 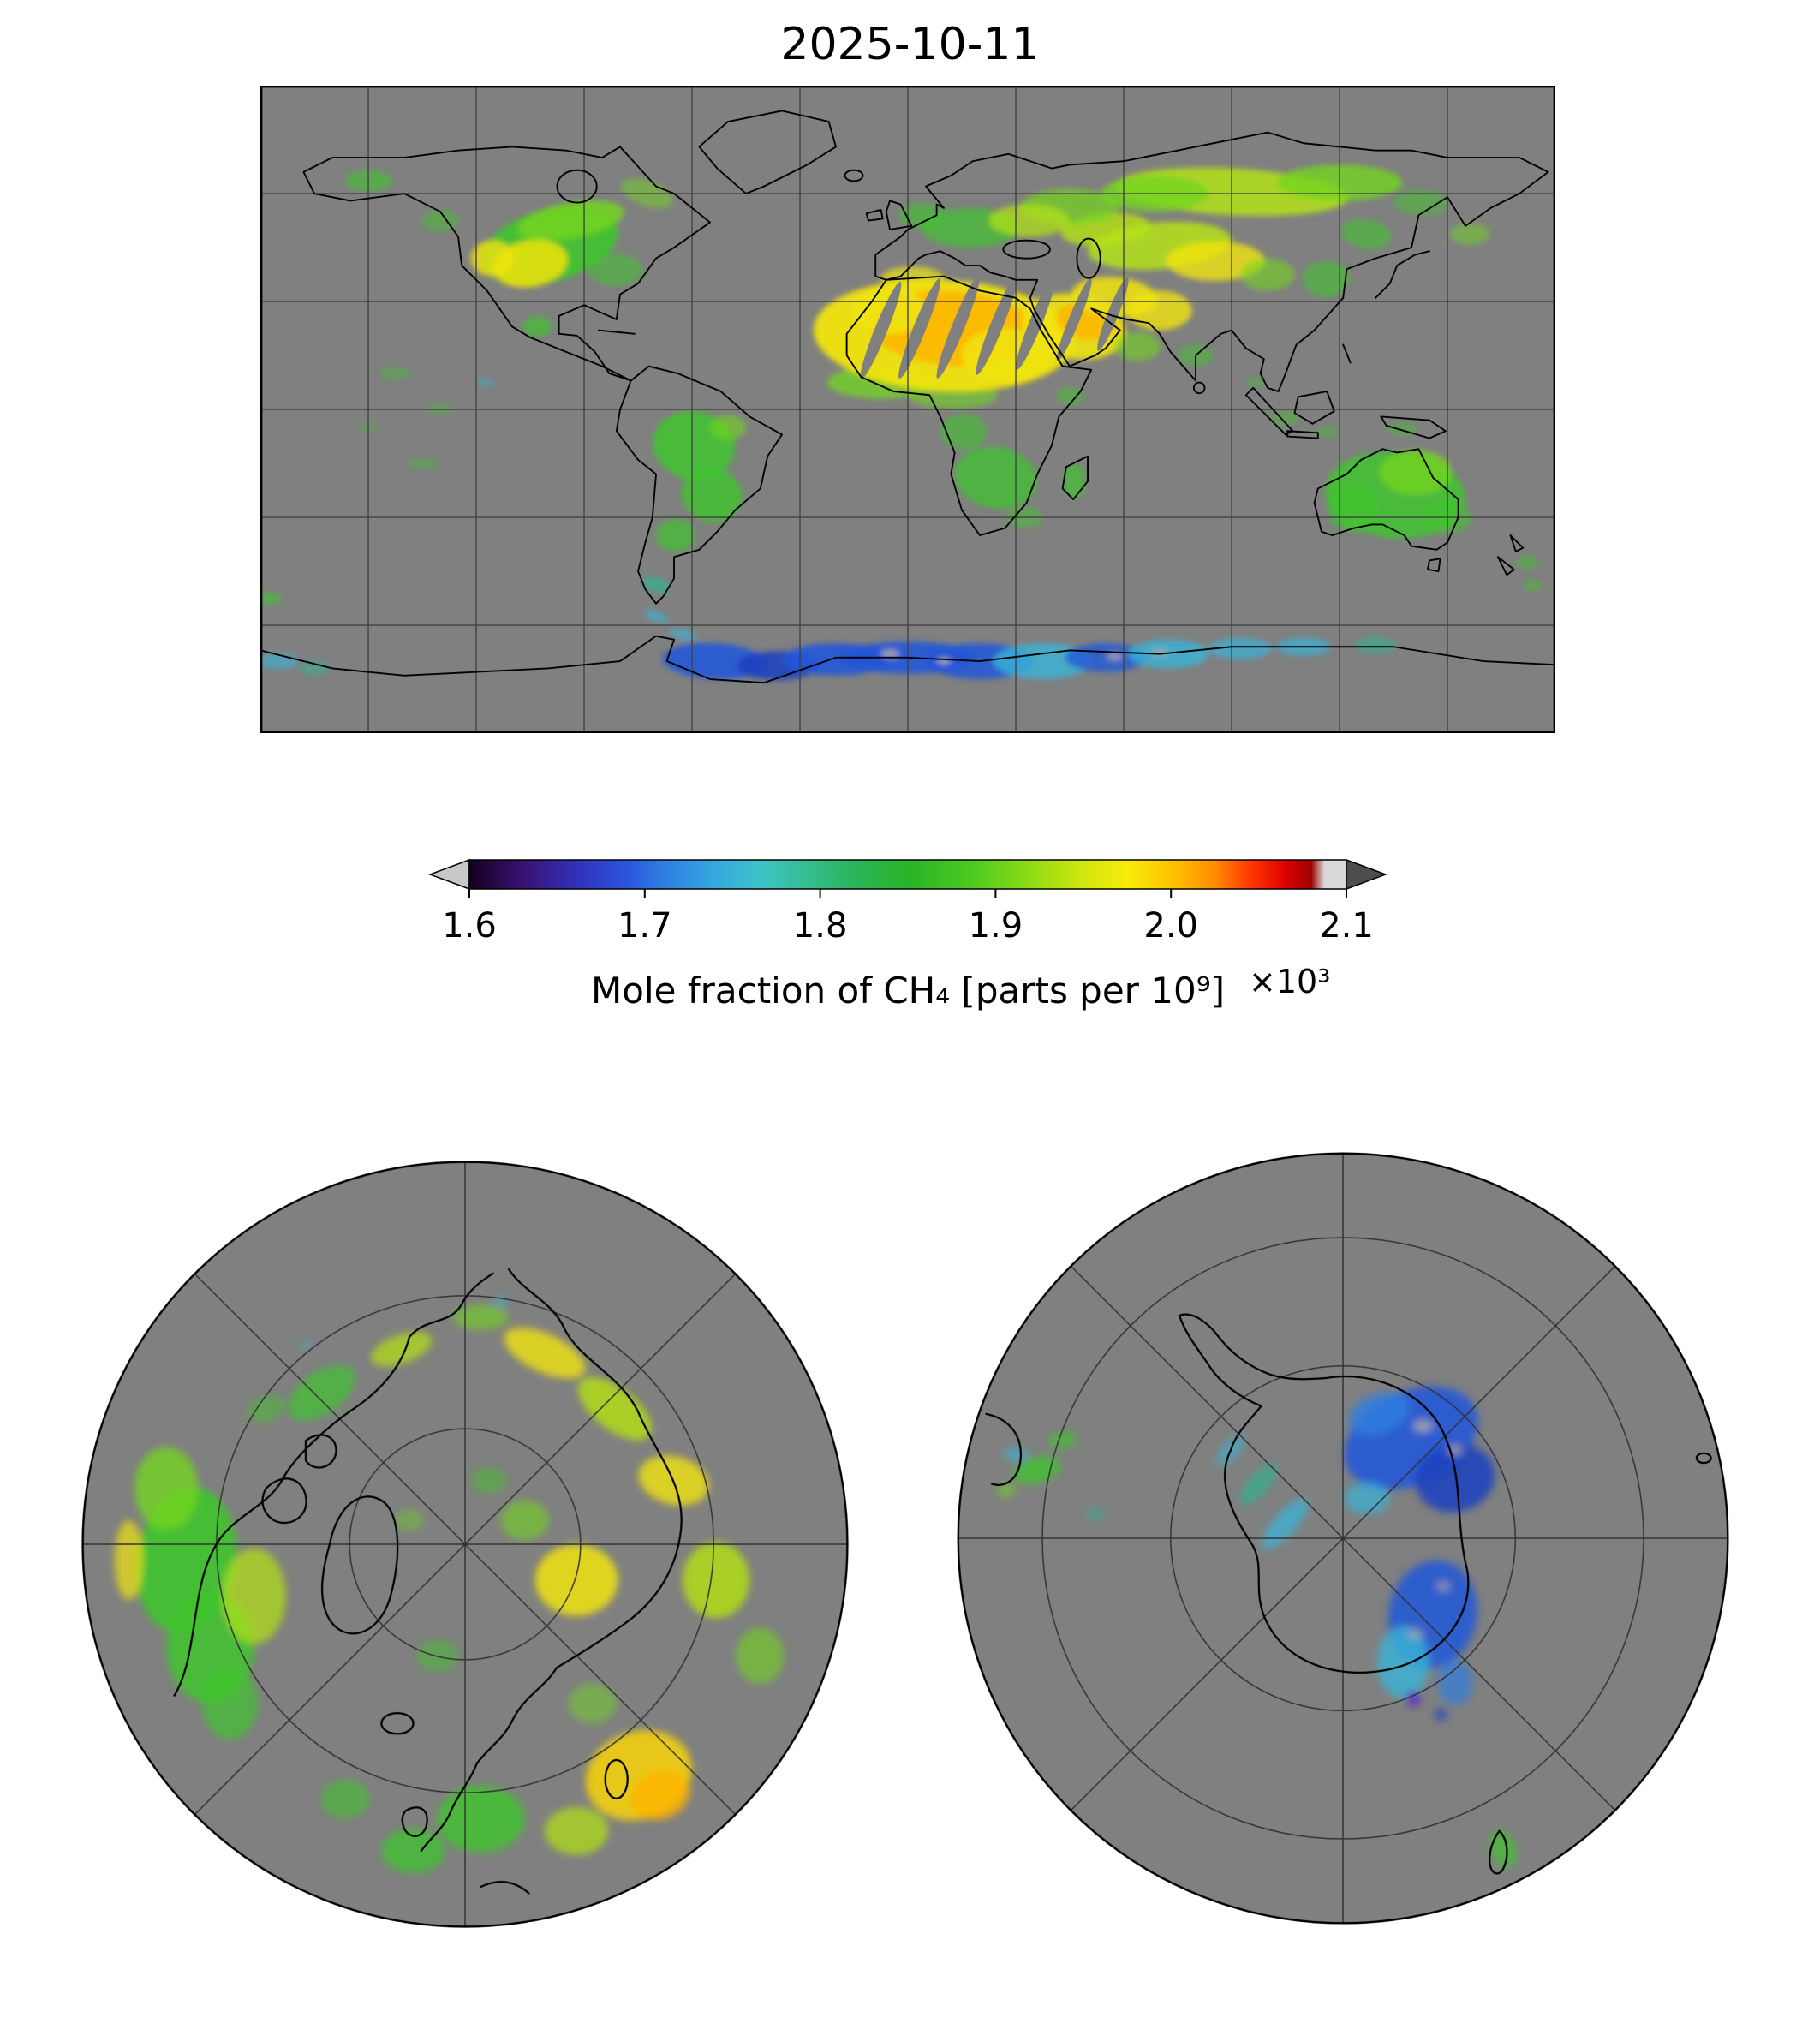 I want to click on coastline-arctic-islands, so click(x=284, y=1501).